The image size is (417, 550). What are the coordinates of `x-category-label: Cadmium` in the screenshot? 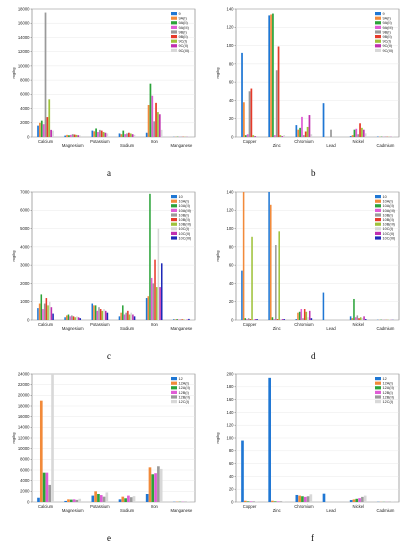 It's located at (385, 328).